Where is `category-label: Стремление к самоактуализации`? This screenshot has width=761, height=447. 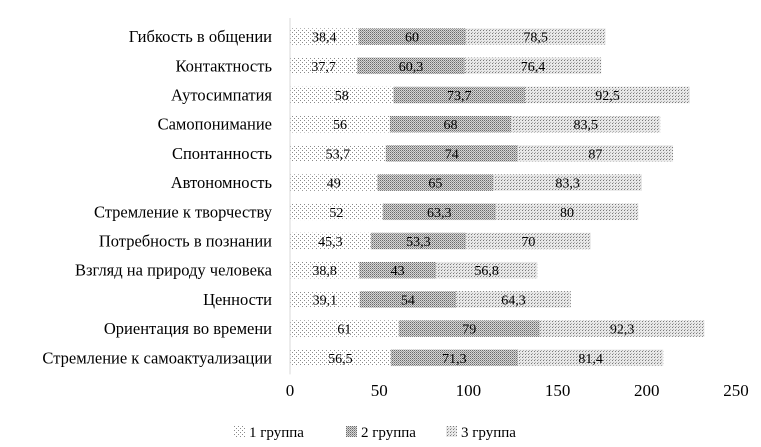
category-label: Стремление к самоактуализации is located at coordinates (157, 357).